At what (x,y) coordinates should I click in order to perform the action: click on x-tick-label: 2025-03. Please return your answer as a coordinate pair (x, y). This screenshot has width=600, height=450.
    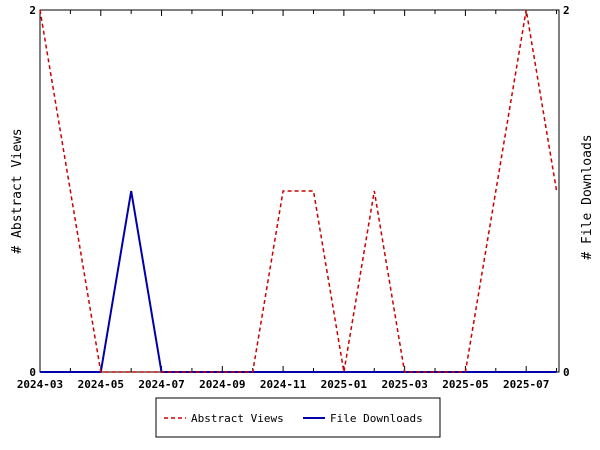
    Looking at the image, I should click on (404, 384).